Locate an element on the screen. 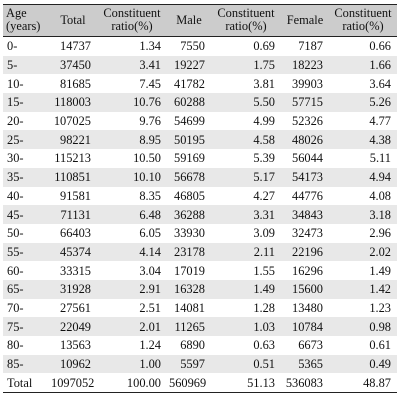 The height and width of the screenshot is (407, 400). cell-female-ratio: 48.87 is located at coordinates (363, 383).